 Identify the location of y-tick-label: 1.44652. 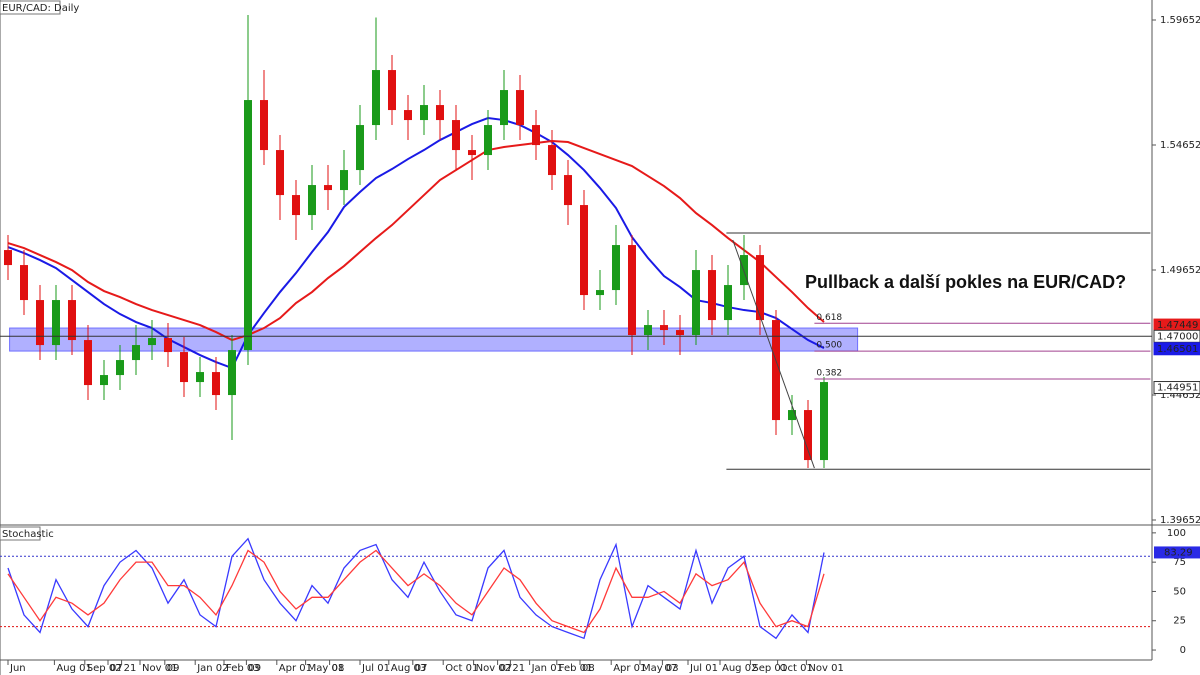
(1180, 395).